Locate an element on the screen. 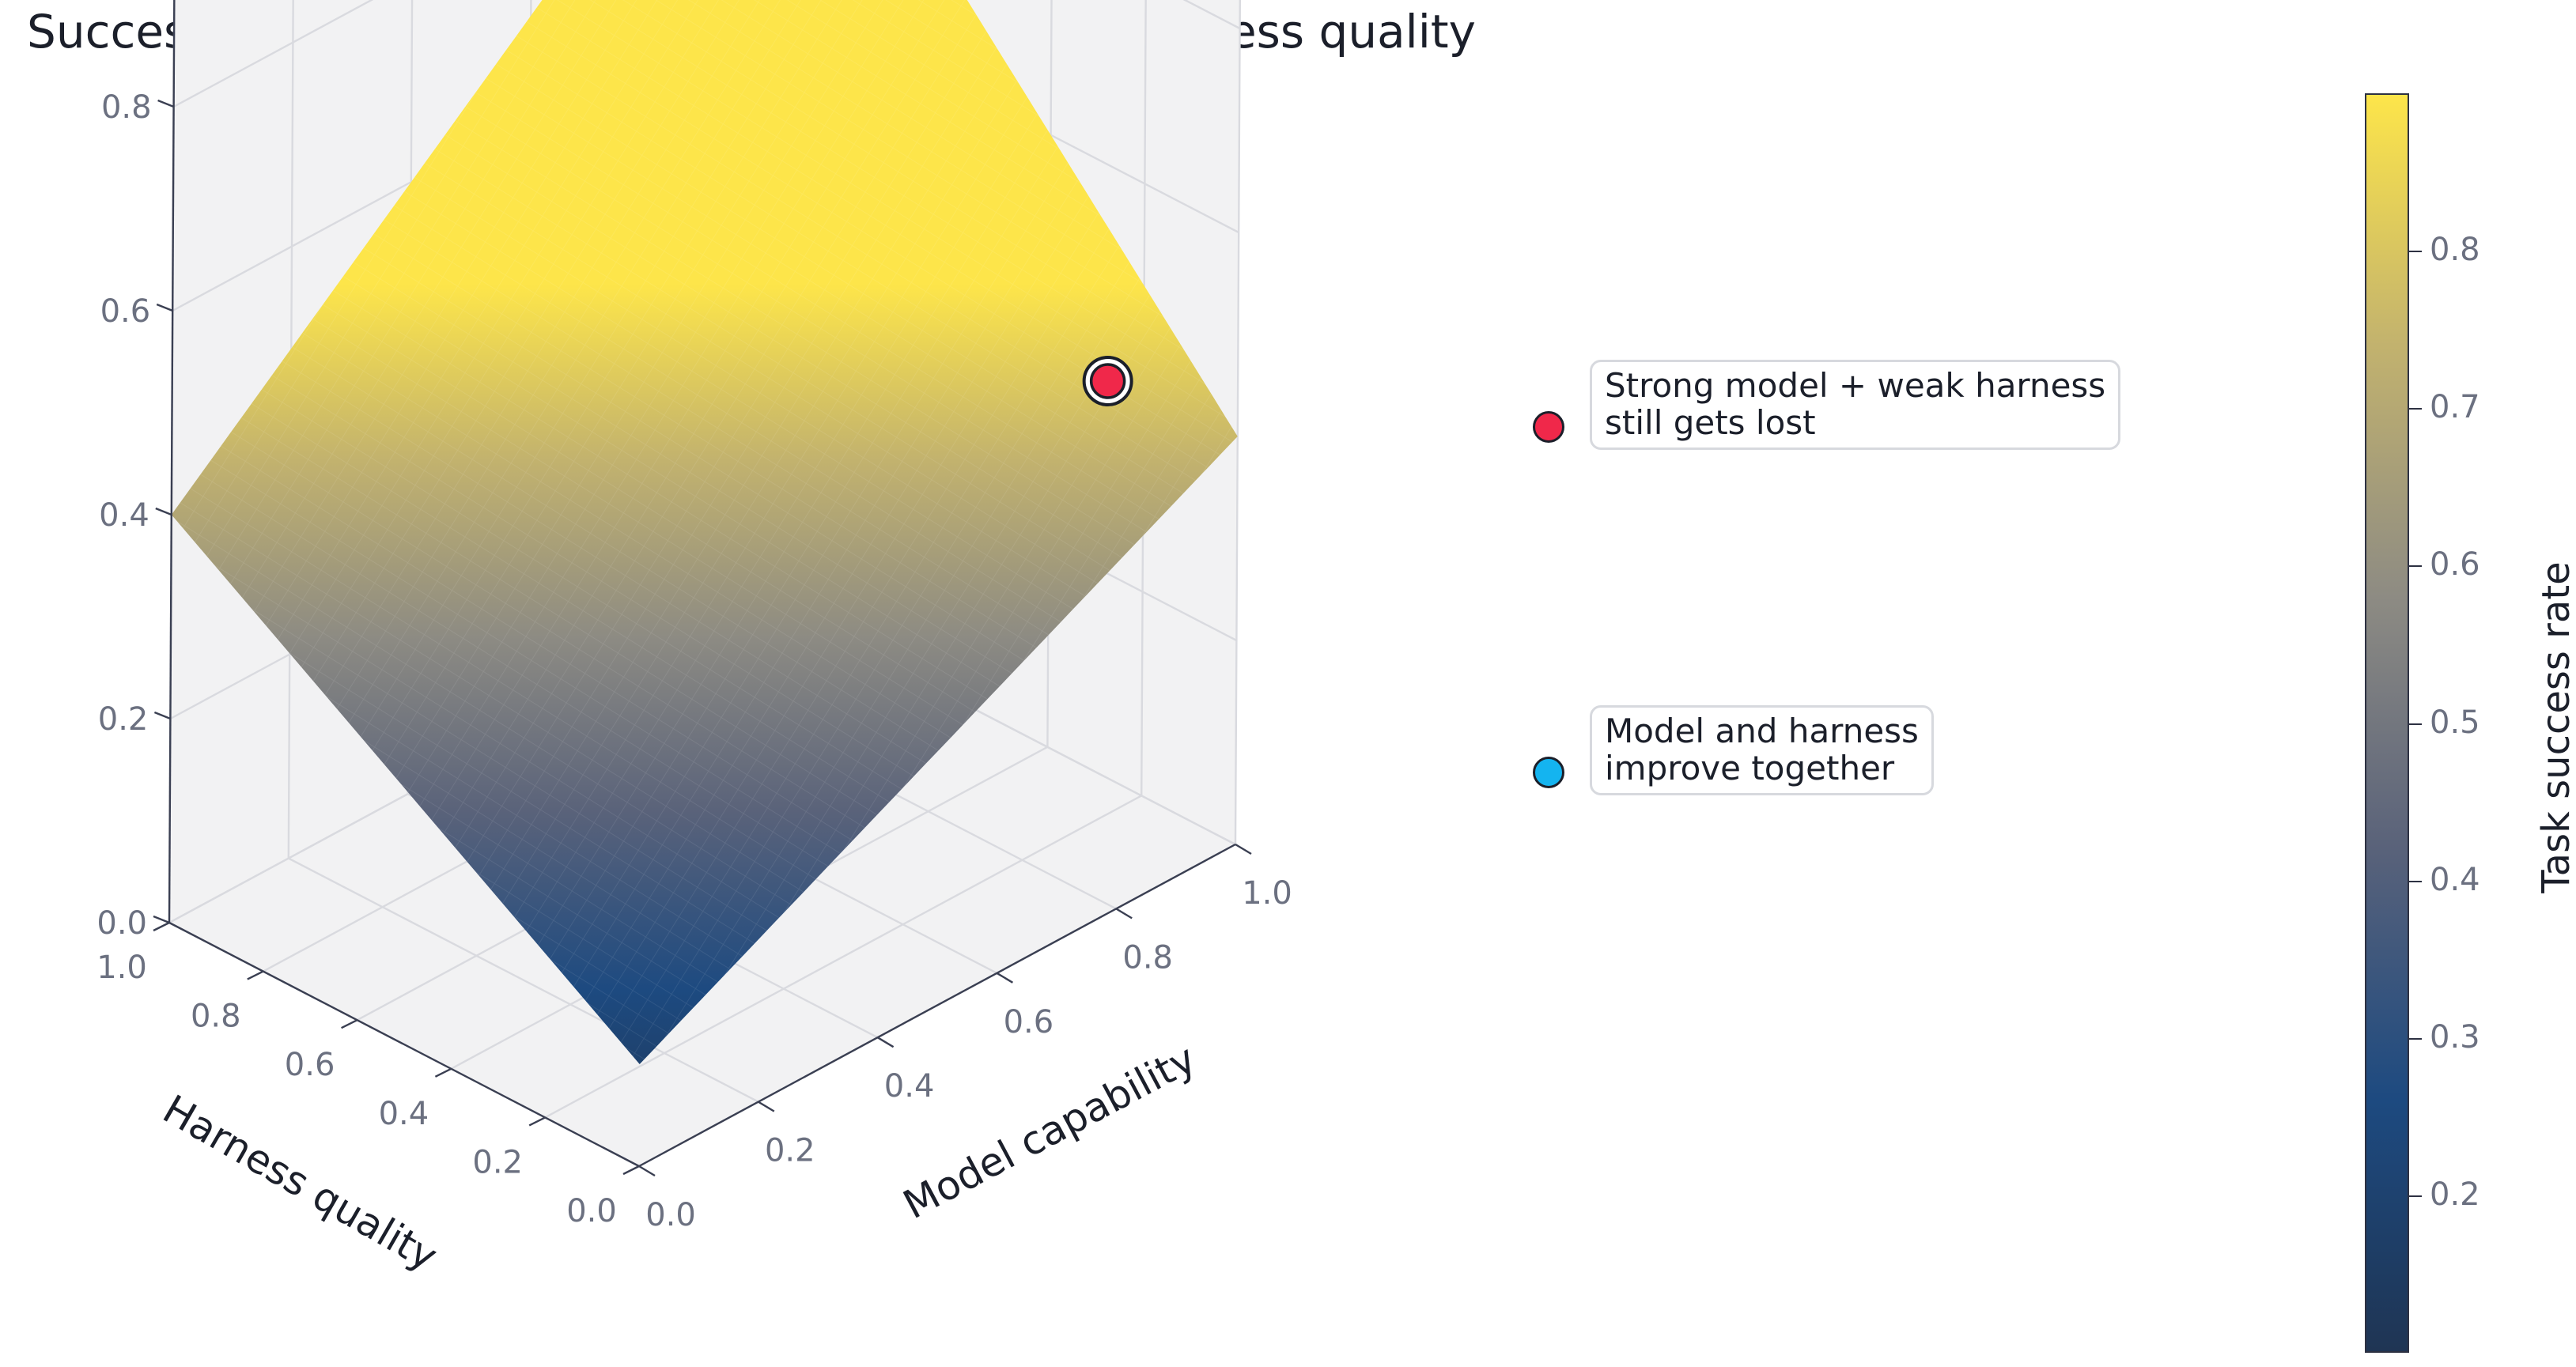  x-tick-label: 0.8 is located at coordinates (1147, 958).